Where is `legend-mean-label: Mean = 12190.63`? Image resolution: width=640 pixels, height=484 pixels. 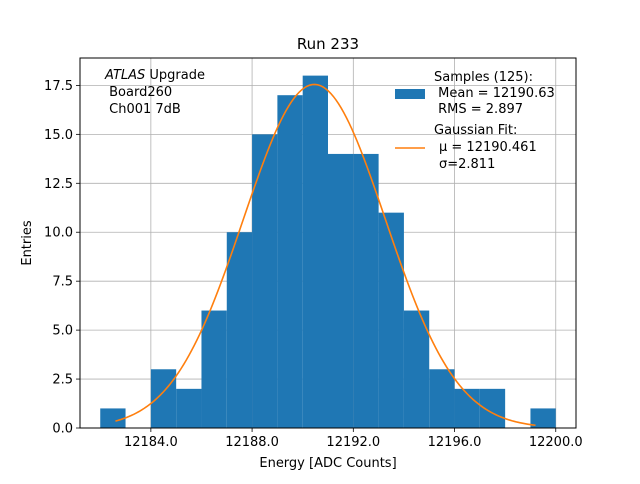
legend-mean-label: Mean = 12190.63 is located at coordinates (494, 93).